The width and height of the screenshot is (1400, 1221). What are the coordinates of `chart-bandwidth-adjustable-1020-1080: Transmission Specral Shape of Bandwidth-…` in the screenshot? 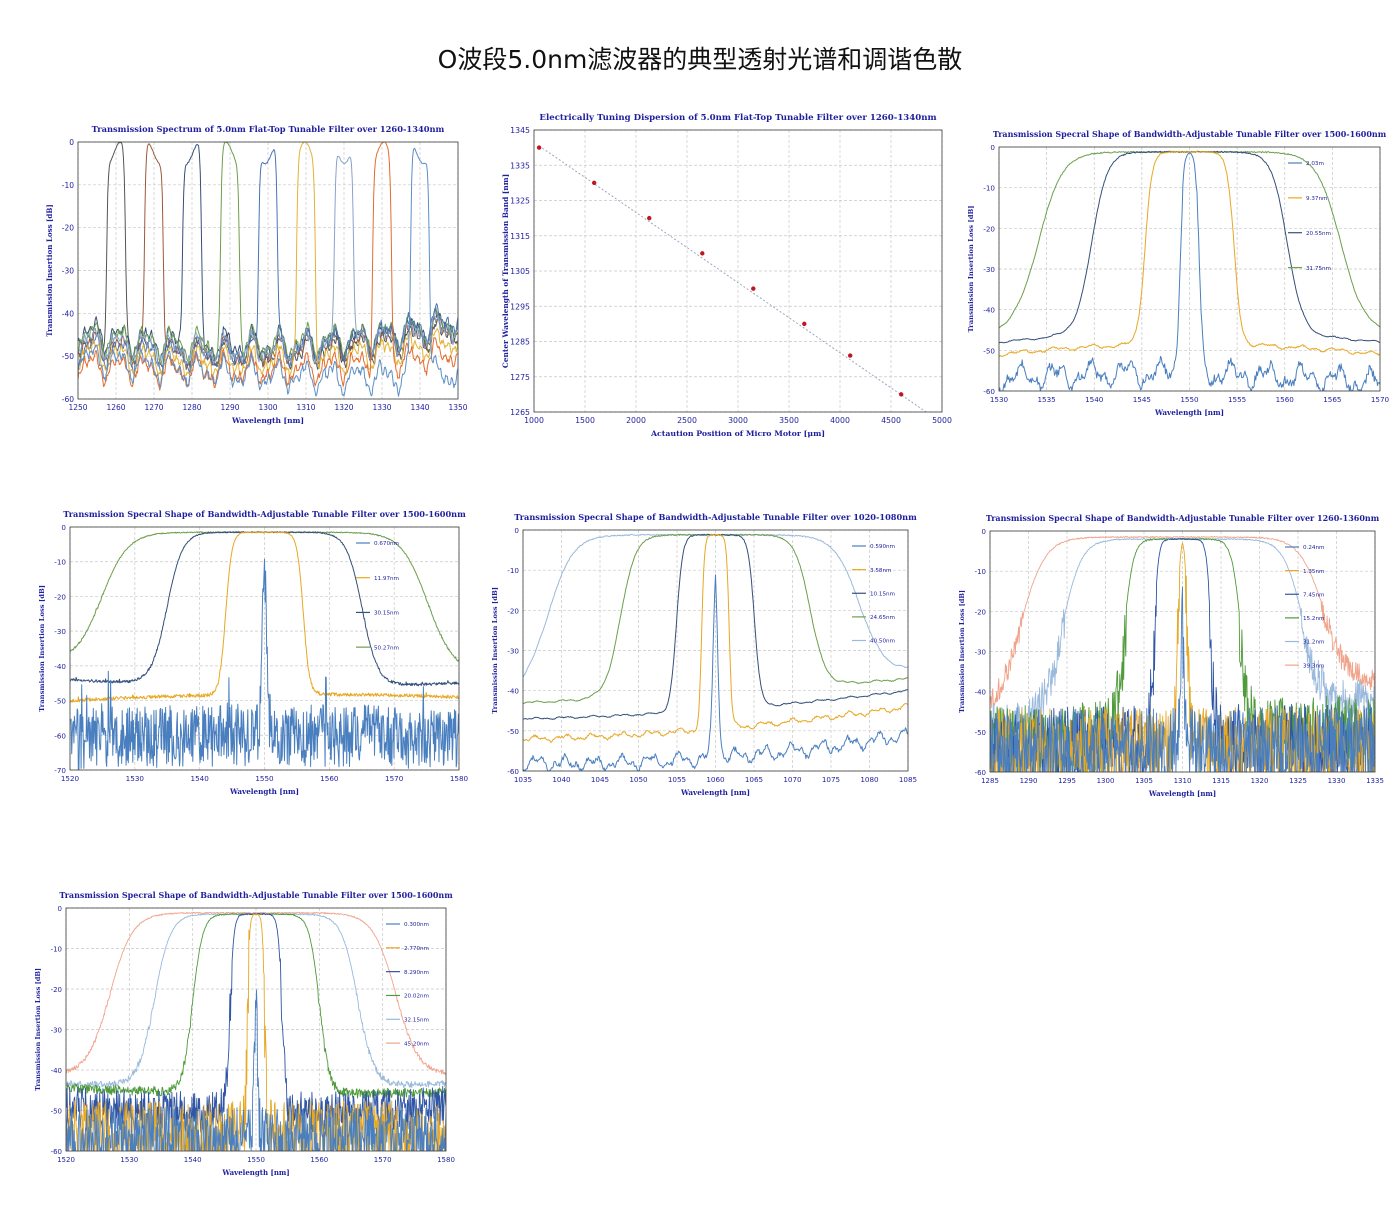 It's located at (704, 654).